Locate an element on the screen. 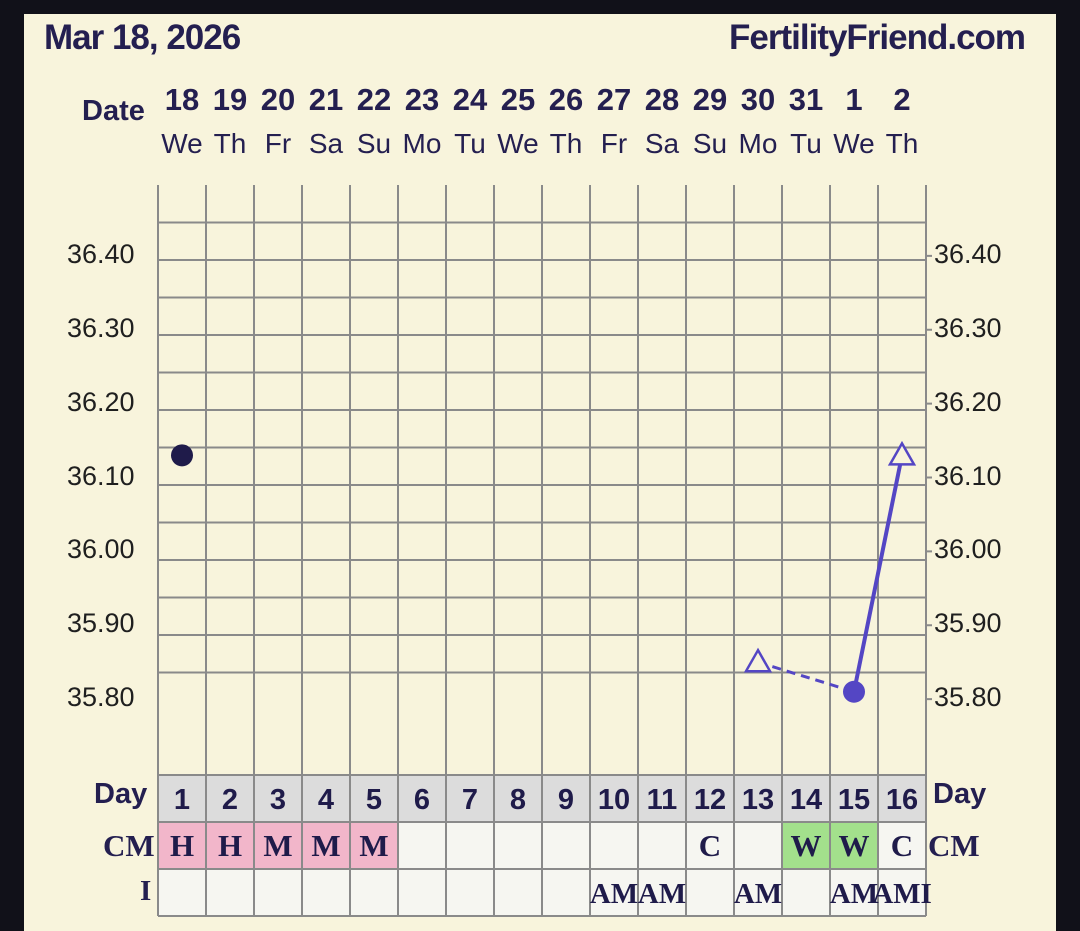 The image size is (1080, 931). date-label: 27 is located at coordinates (614, 99).